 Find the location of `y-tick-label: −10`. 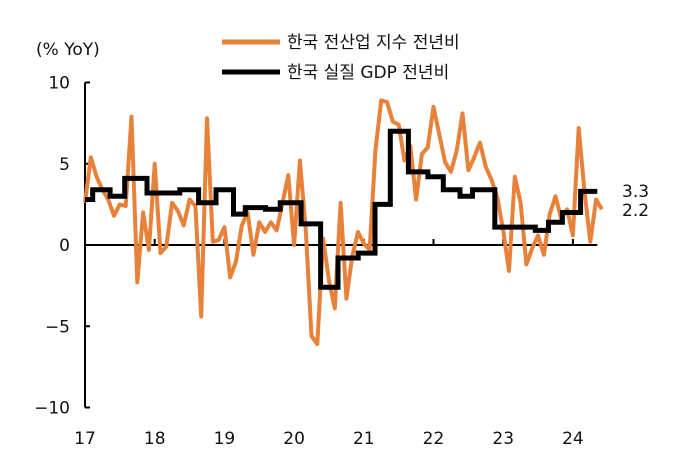

y-tick-label: −10 is located at coordinates (52, 409).